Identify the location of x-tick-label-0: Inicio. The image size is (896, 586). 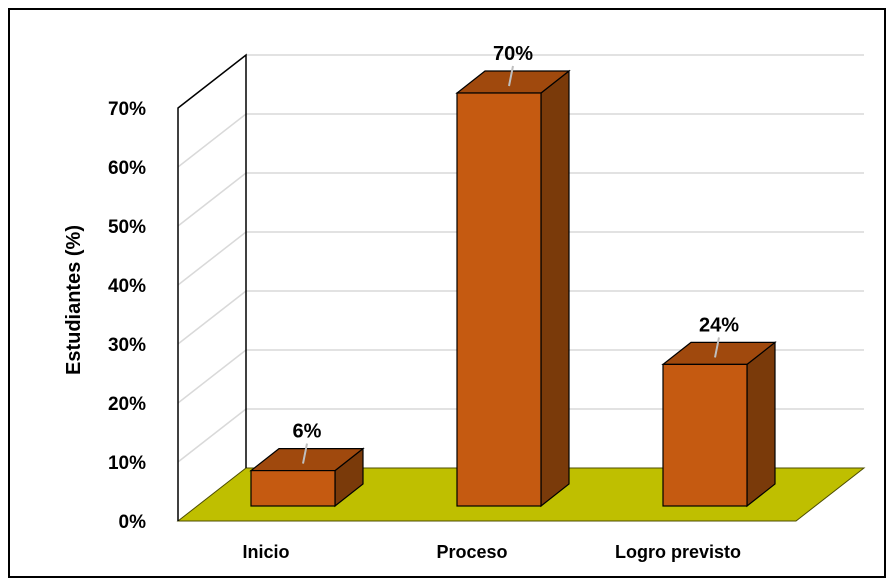
(265, 552).